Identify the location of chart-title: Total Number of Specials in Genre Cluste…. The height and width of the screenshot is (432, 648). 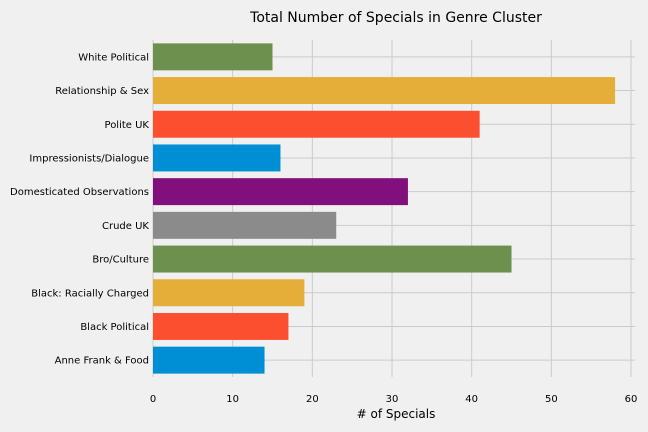
(395, 18).